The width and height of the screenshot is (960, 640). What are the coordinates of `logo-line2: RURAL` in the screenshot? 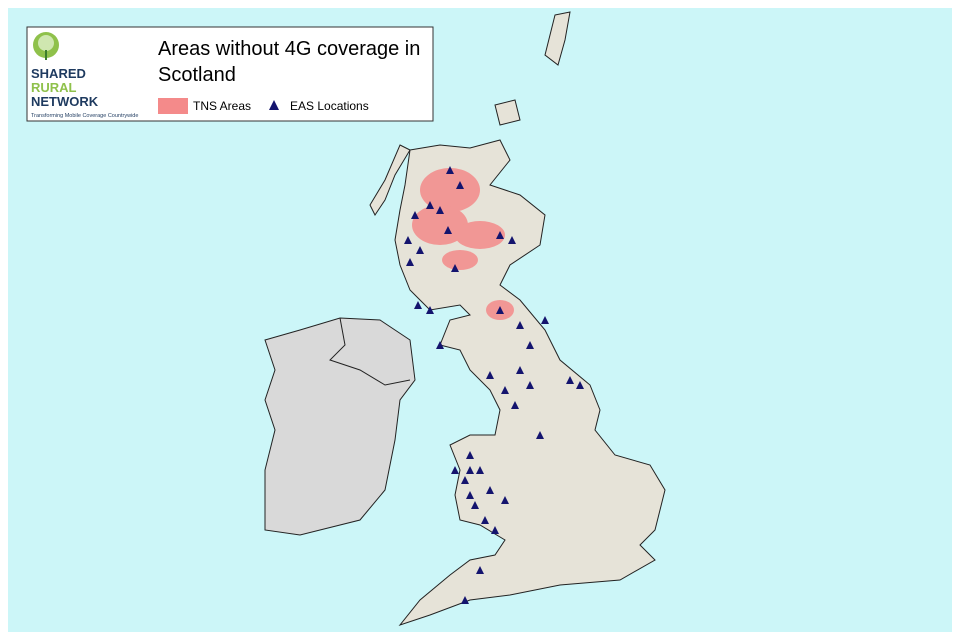 It's located at (54, 87).